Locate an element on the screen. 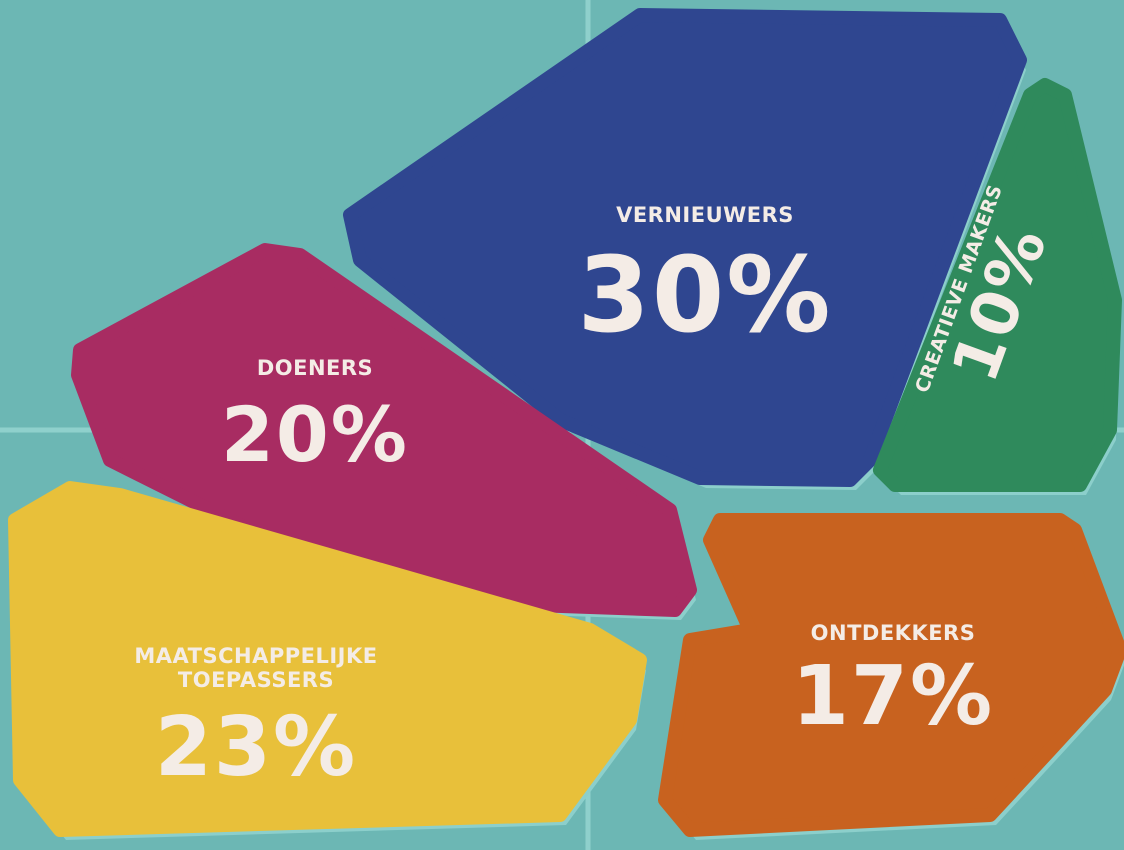 This screenshot has height=850, width=1124. category-label: VERNIEUWERS is located at coordinates (705, 214).